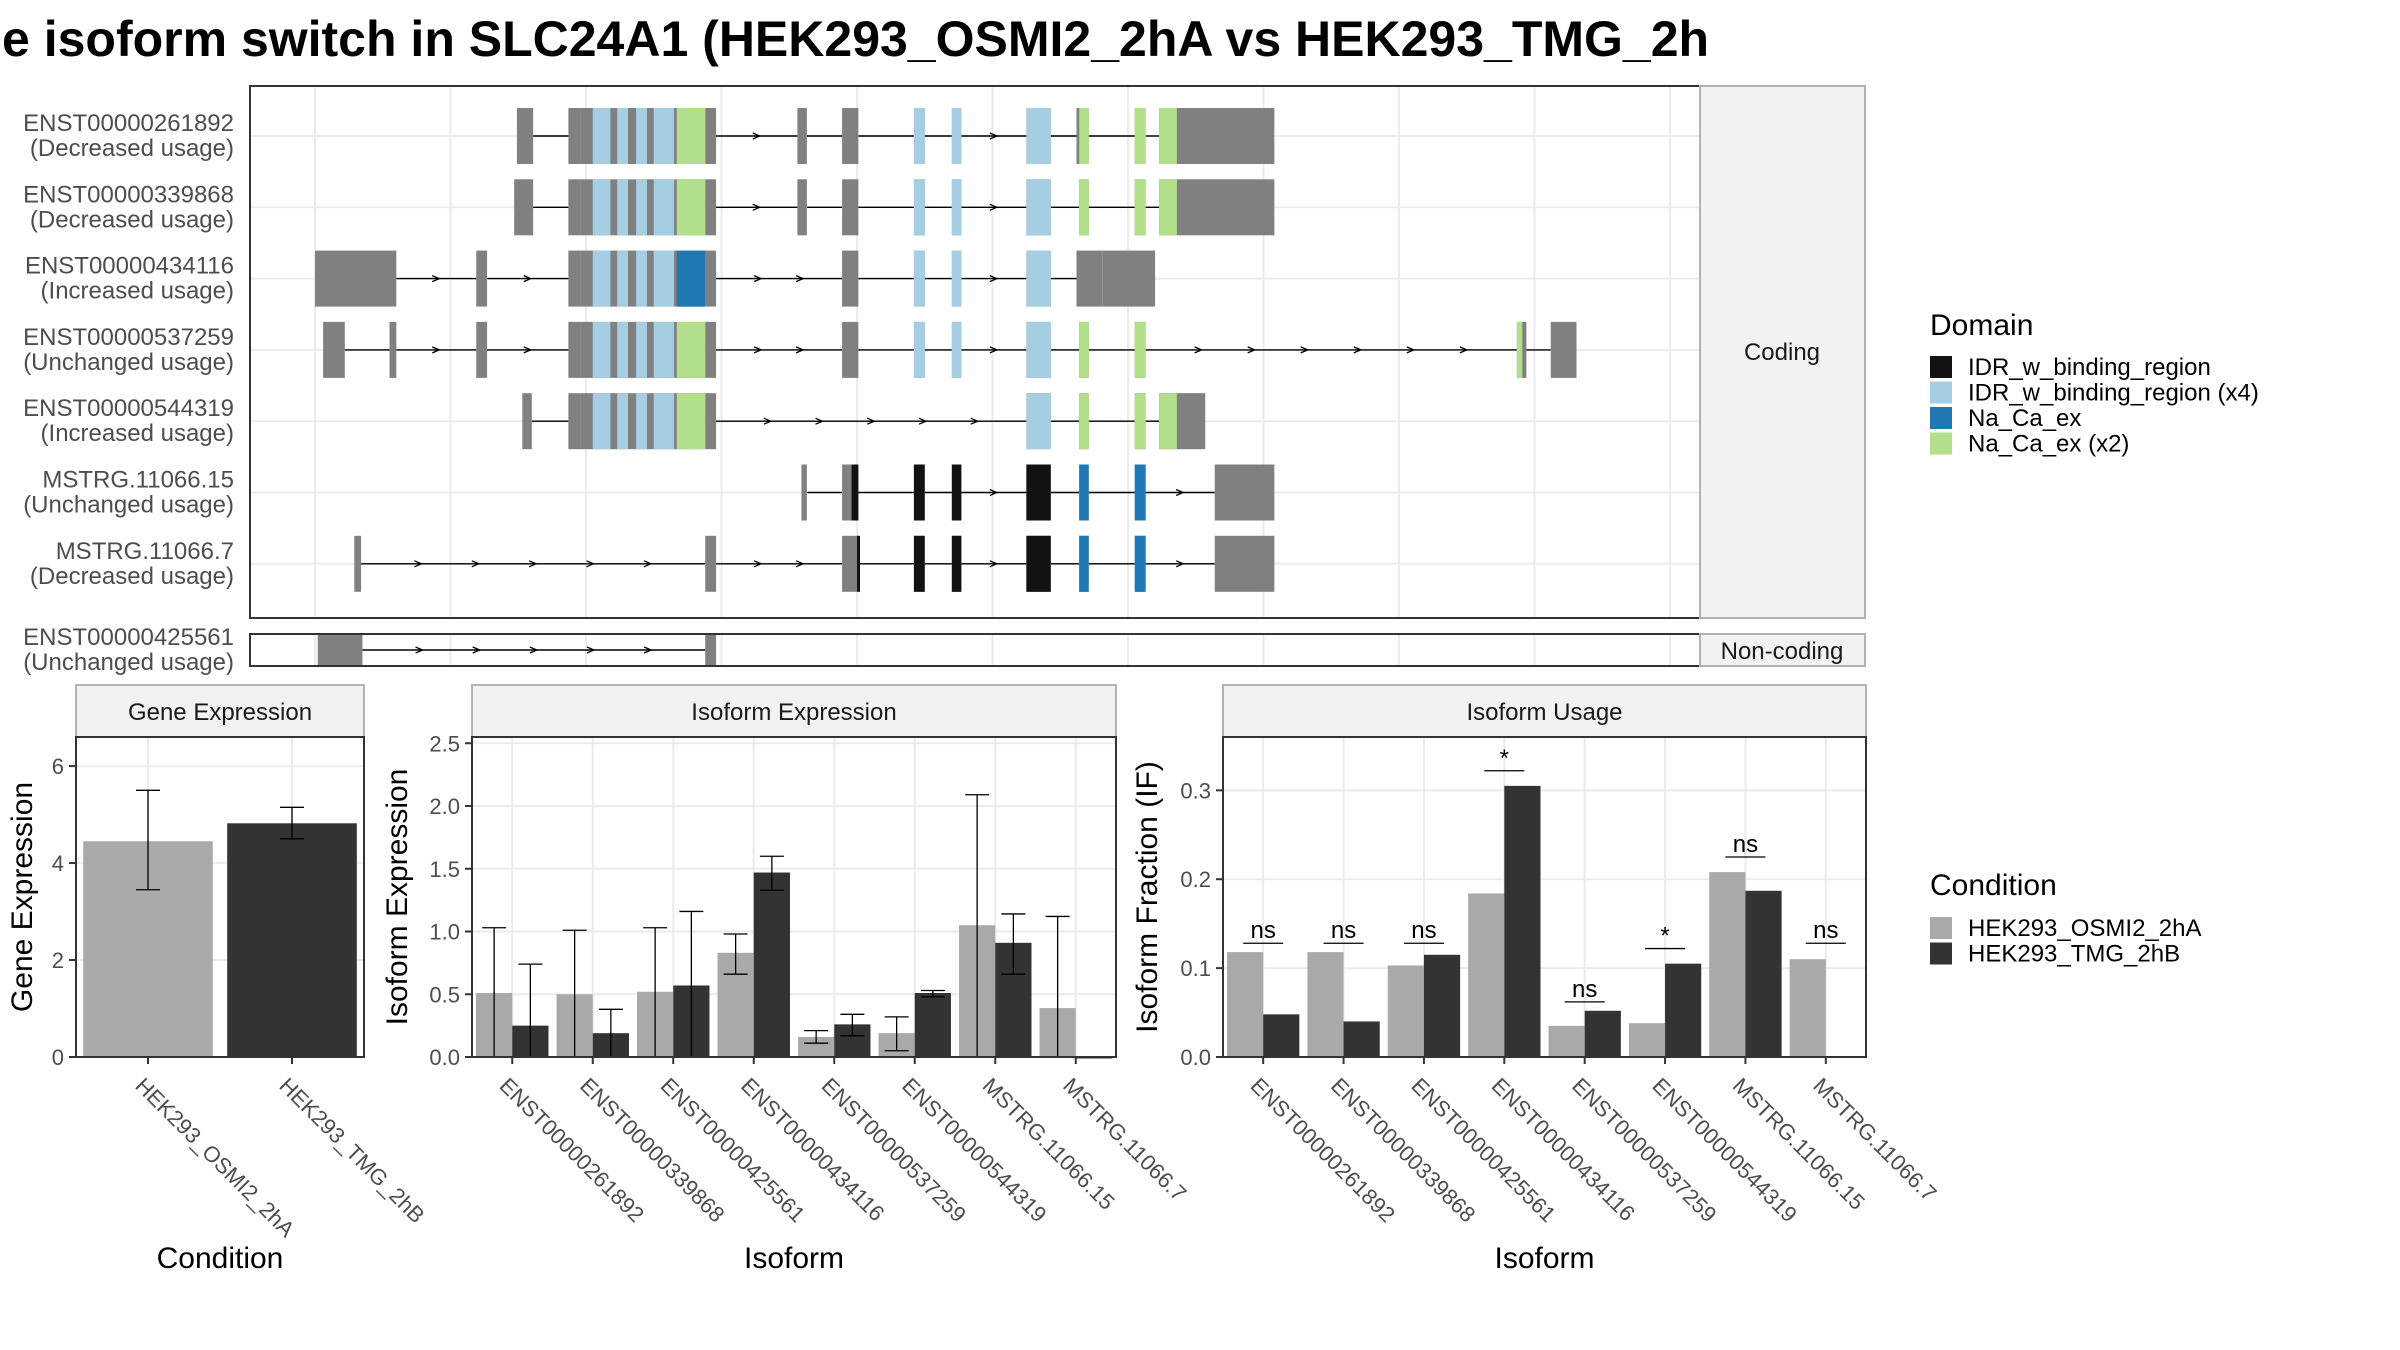 This screenshot has width=2400, height=1350. I want to click on transcript-ENST00000544319, so click(864, 421).